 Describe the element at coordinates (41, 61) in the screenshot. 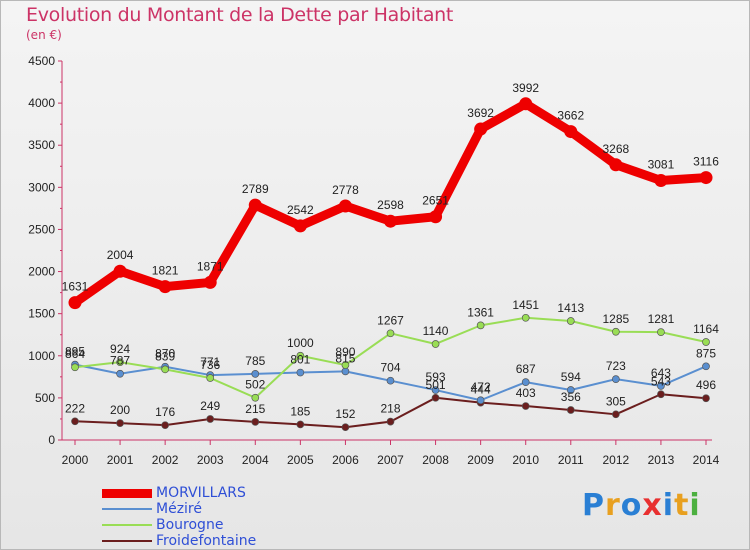

I see `y-tick-label: 4500` at that location.